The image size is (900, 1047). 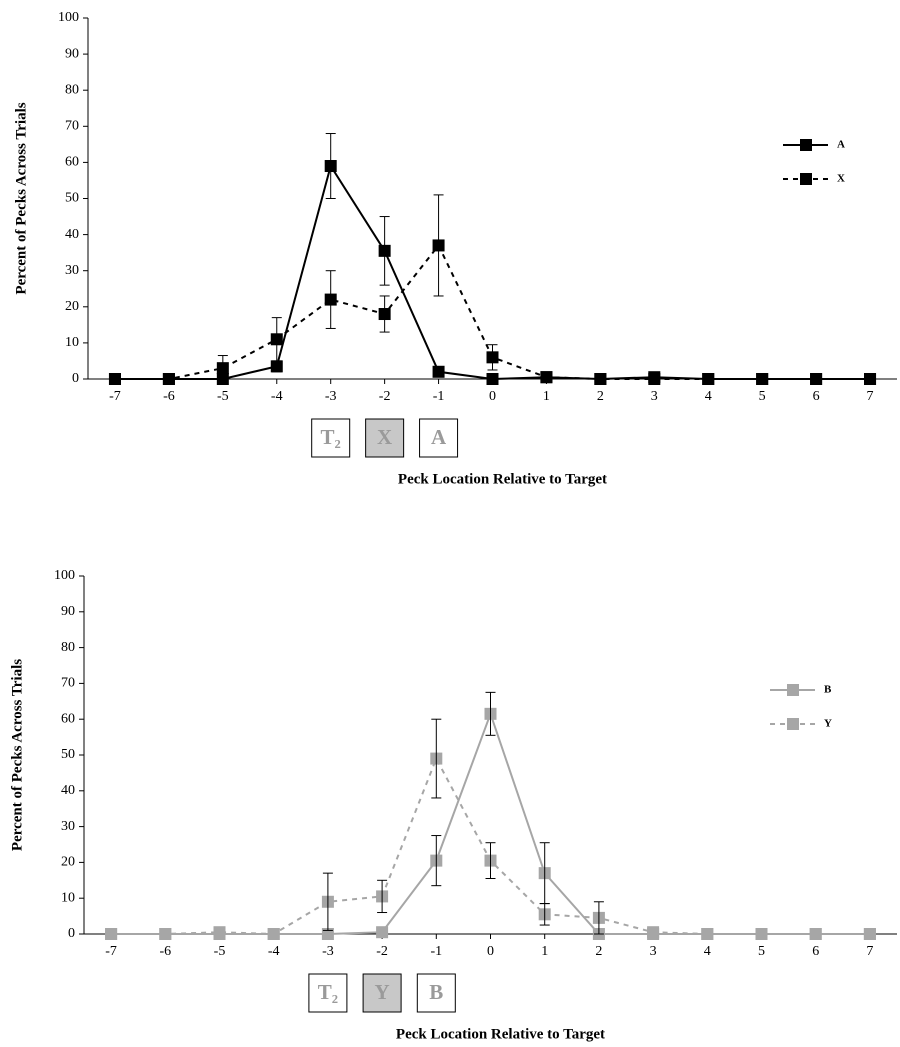 I want to click on stimulus-label: A, so click(x=439, y=437).